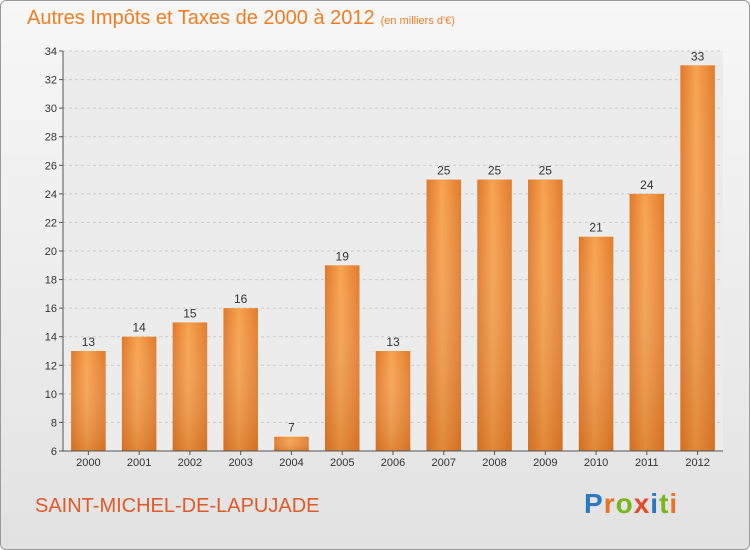 This screenshot has height=550, width=750. What do you see at coordinates (51, 138) in the screenshot?
I see `y-tick-label: 28` at bounding box center [51, 138].